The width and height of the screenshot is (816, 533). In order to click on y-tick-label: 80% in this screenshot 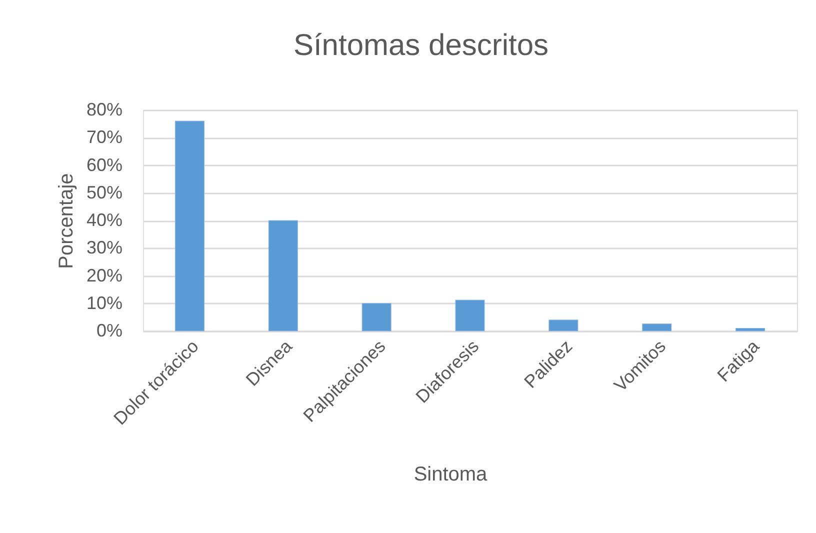, I will do `click(104, 110)`.